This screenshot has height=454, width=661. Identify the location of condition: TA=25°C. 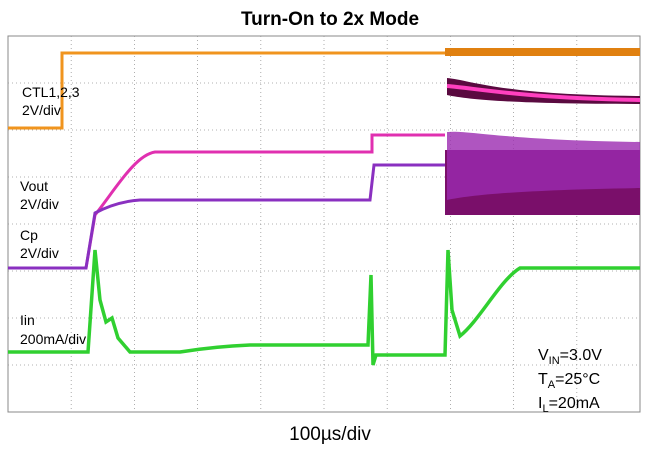
(569, 381).